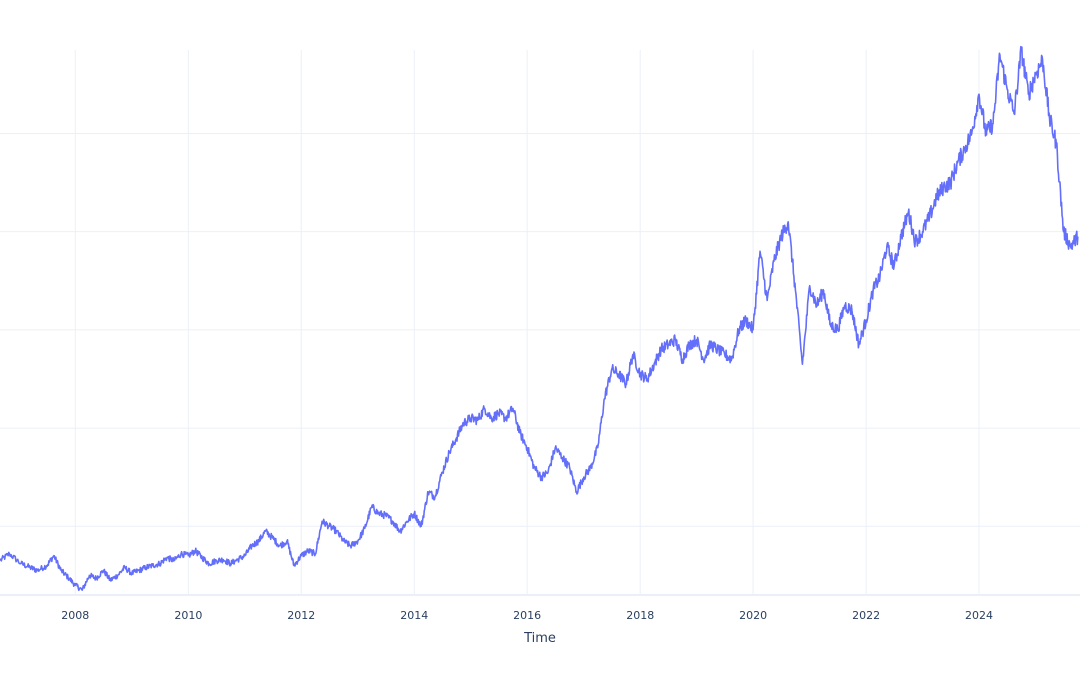  I want to click on x-tick-label: 2012, so click(301, 615).